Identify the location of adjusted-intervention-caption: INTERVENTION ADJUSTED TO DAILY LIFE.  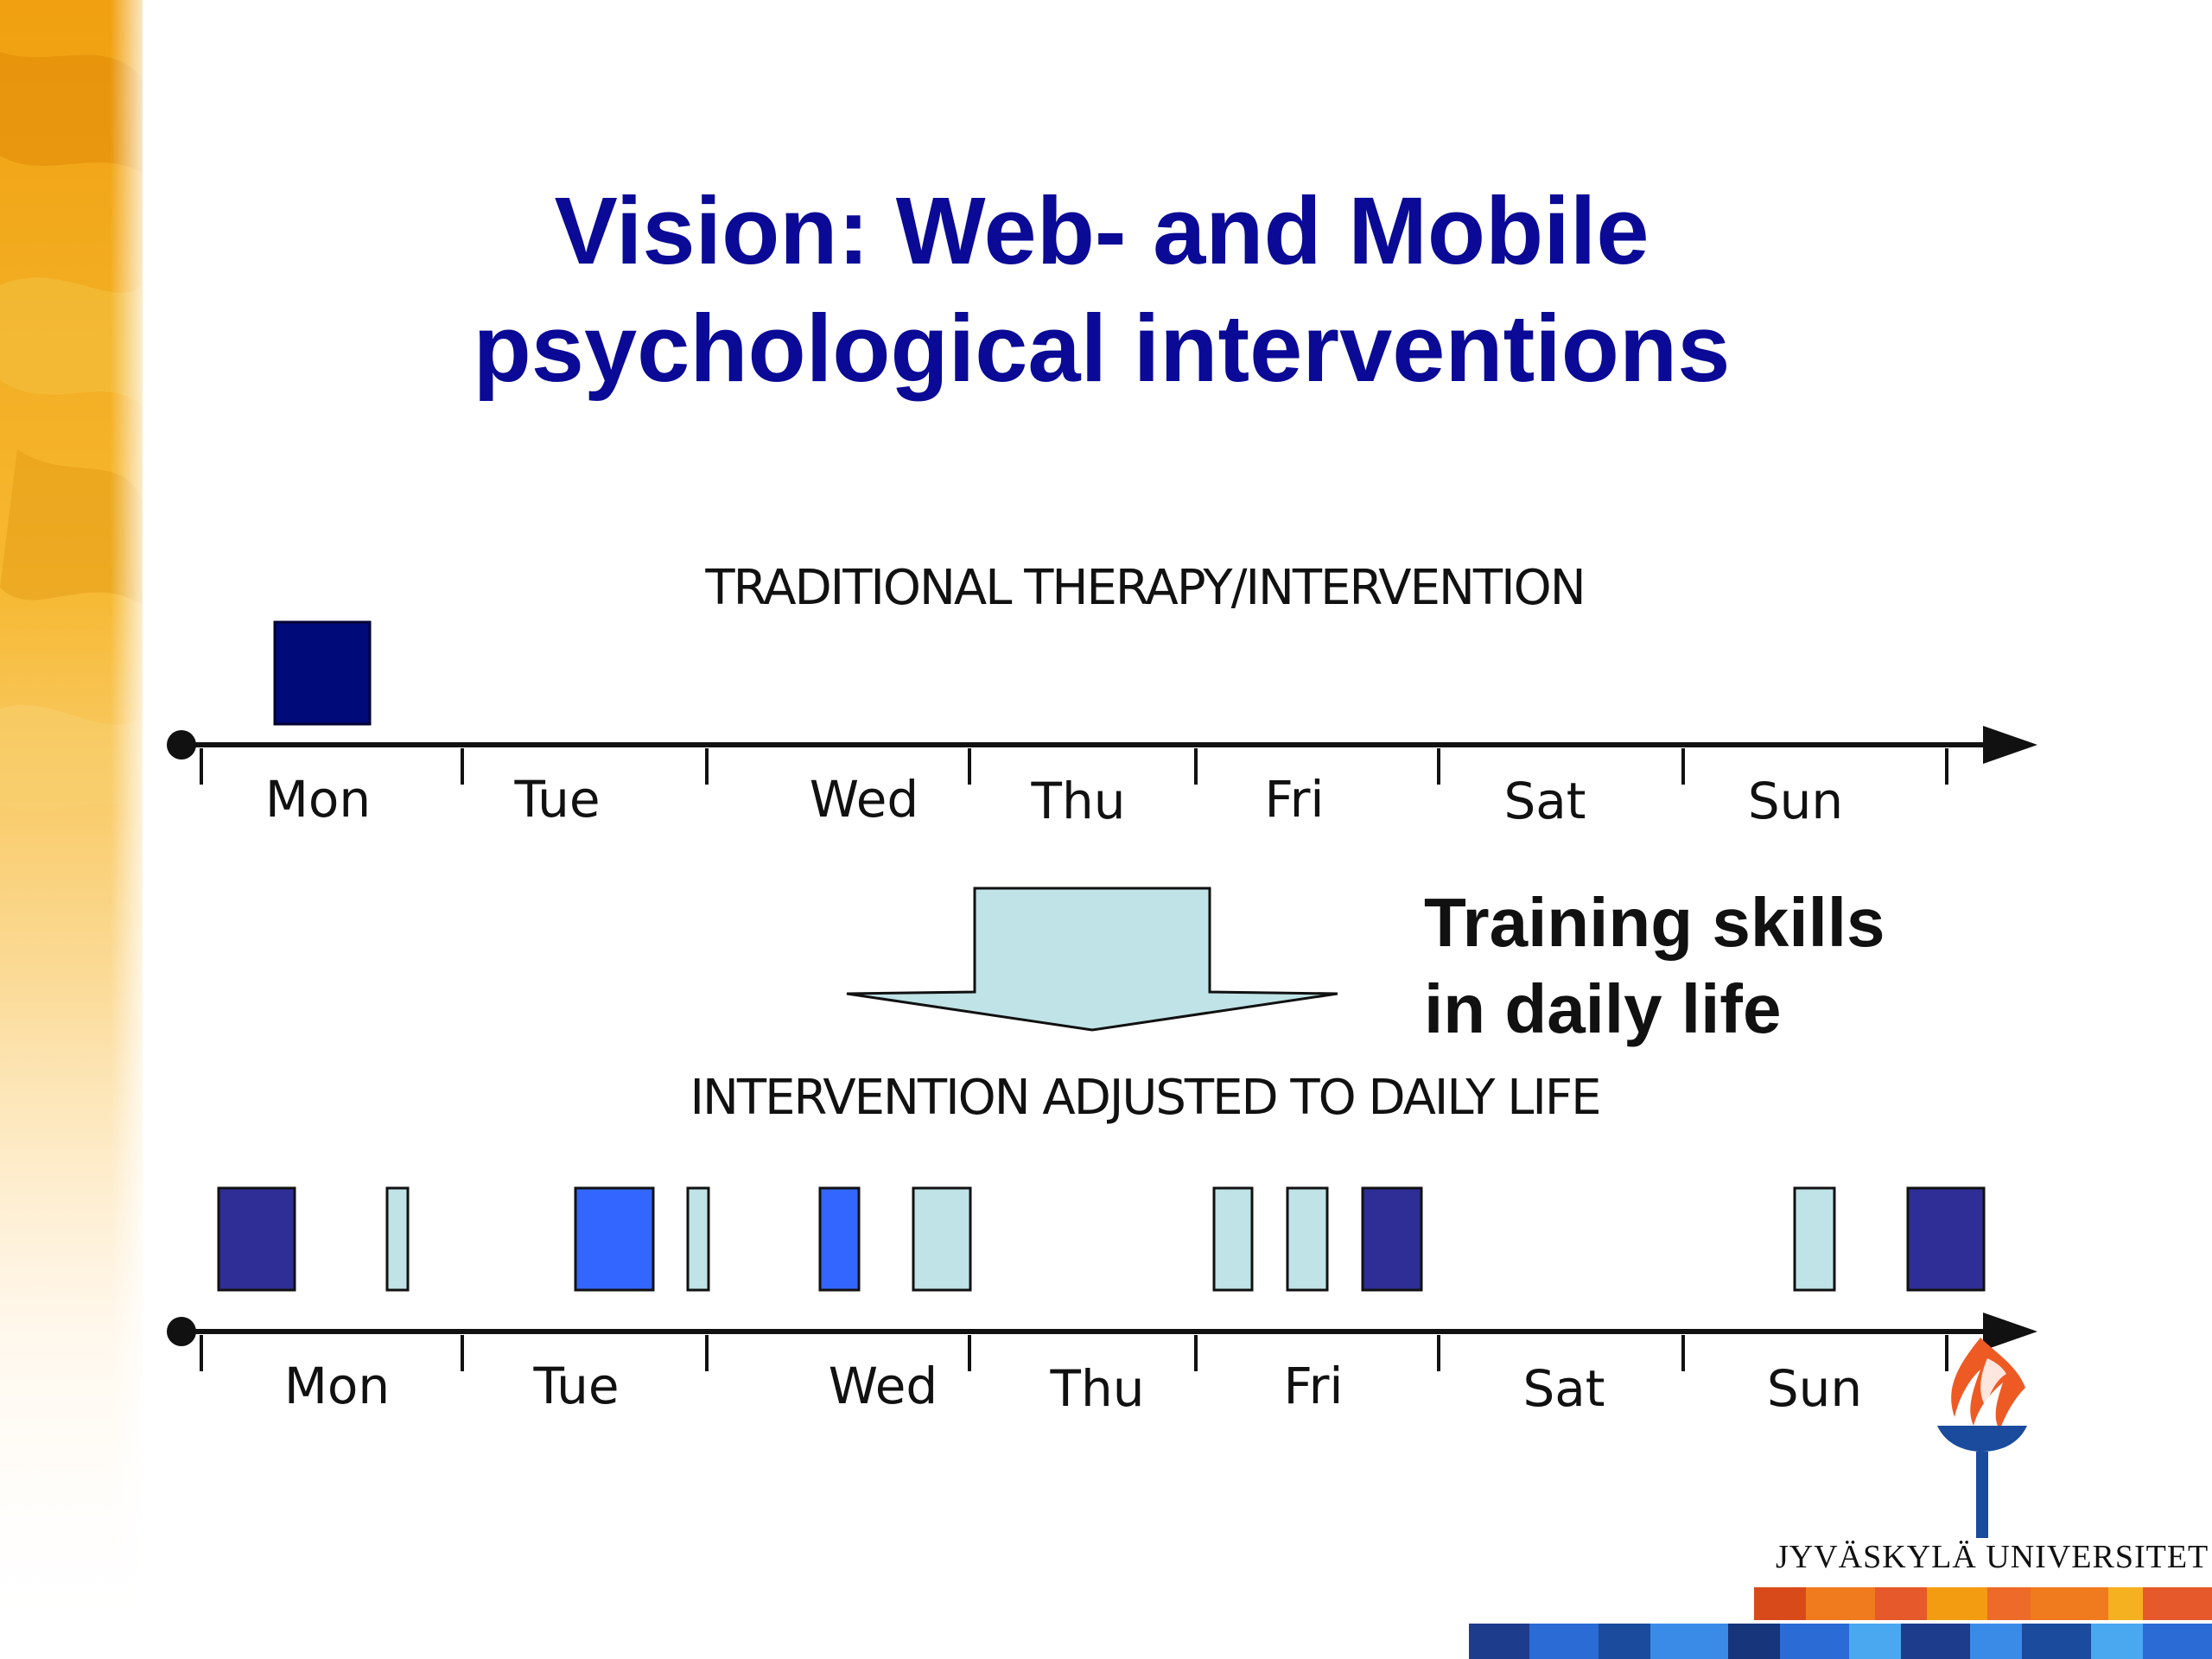
(1145, 1098).